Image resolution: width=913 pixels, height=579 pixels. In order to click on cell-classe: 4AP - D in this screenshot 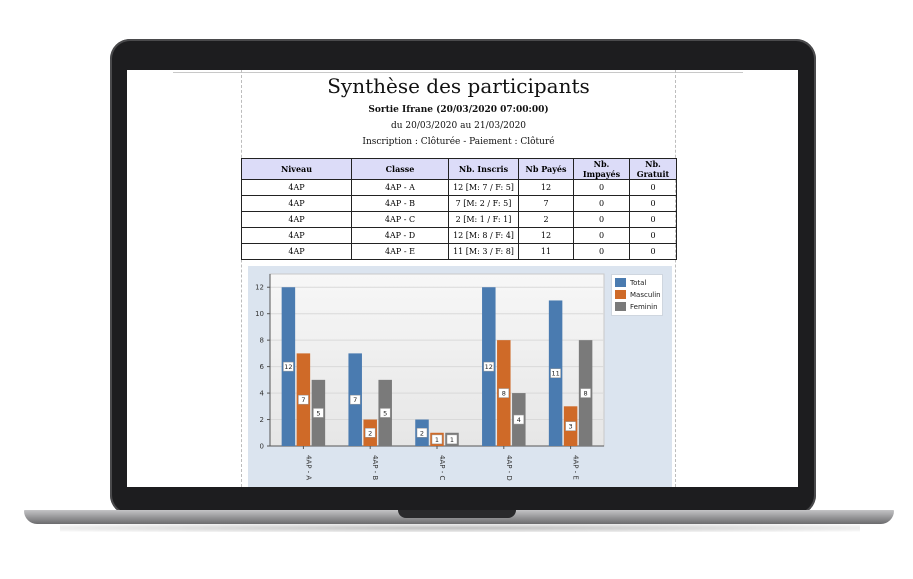, I will do `click(400, 235)`.